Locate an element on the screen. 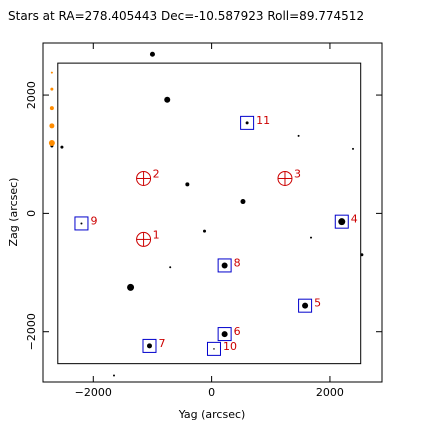 This screenshot has width=426, height=426. acq-star-label: 5 is located at coordinates (317, 303).